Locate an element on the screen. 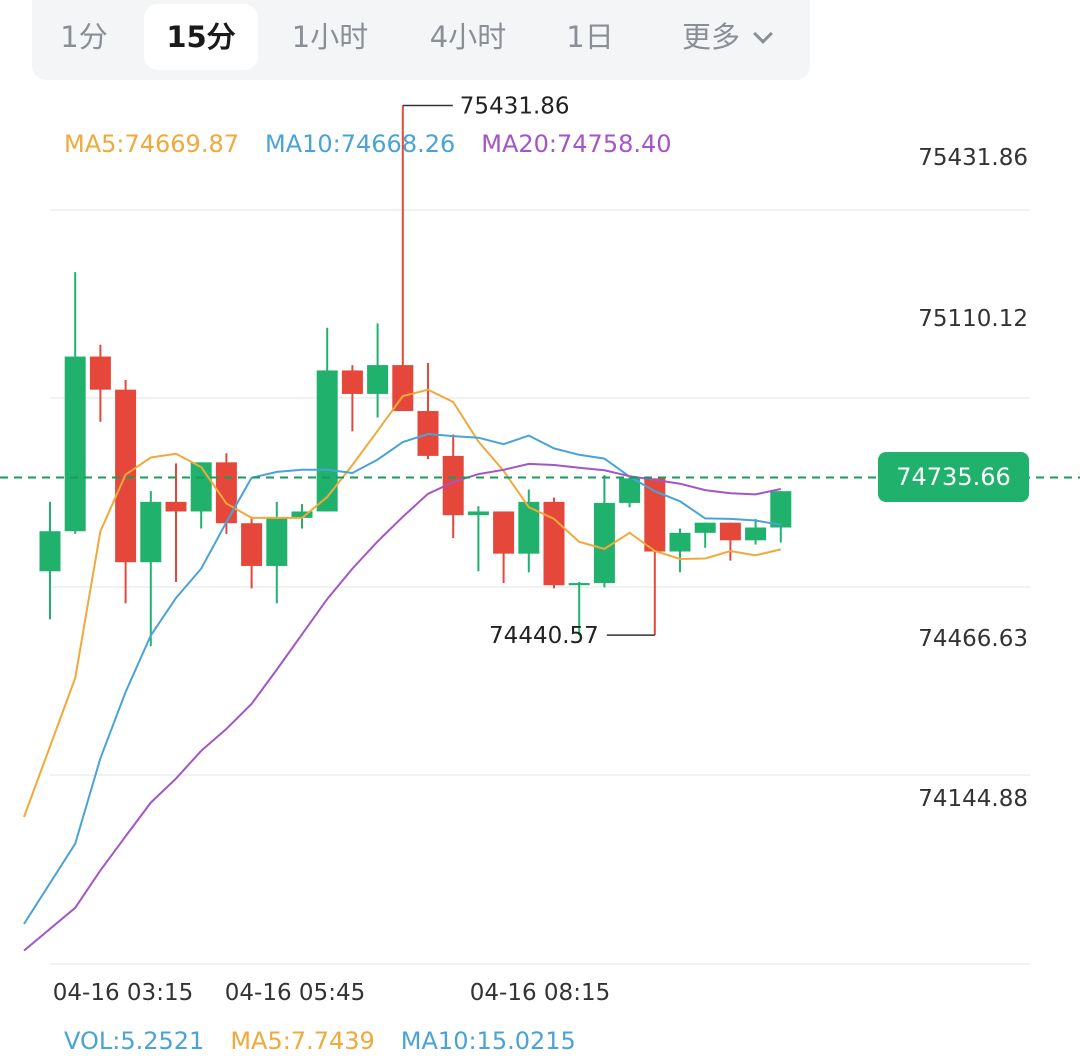  tab-15min: 15分 is located at coordinates (201, 37).